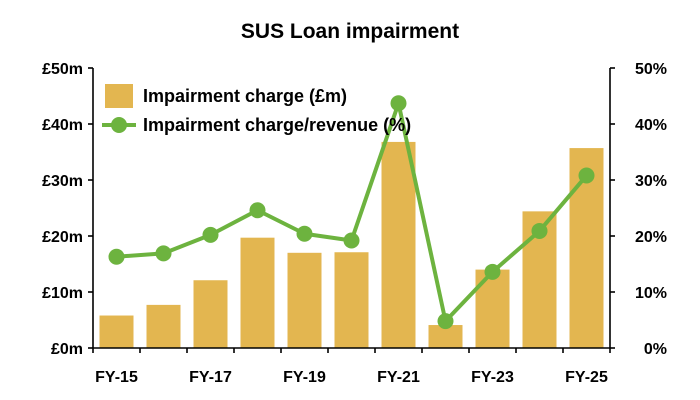 This screenshot has width=700, height=400. Describe the element at coordinates (119, 125) in the screenshot. I see `legend-swatch-marker` at that location.